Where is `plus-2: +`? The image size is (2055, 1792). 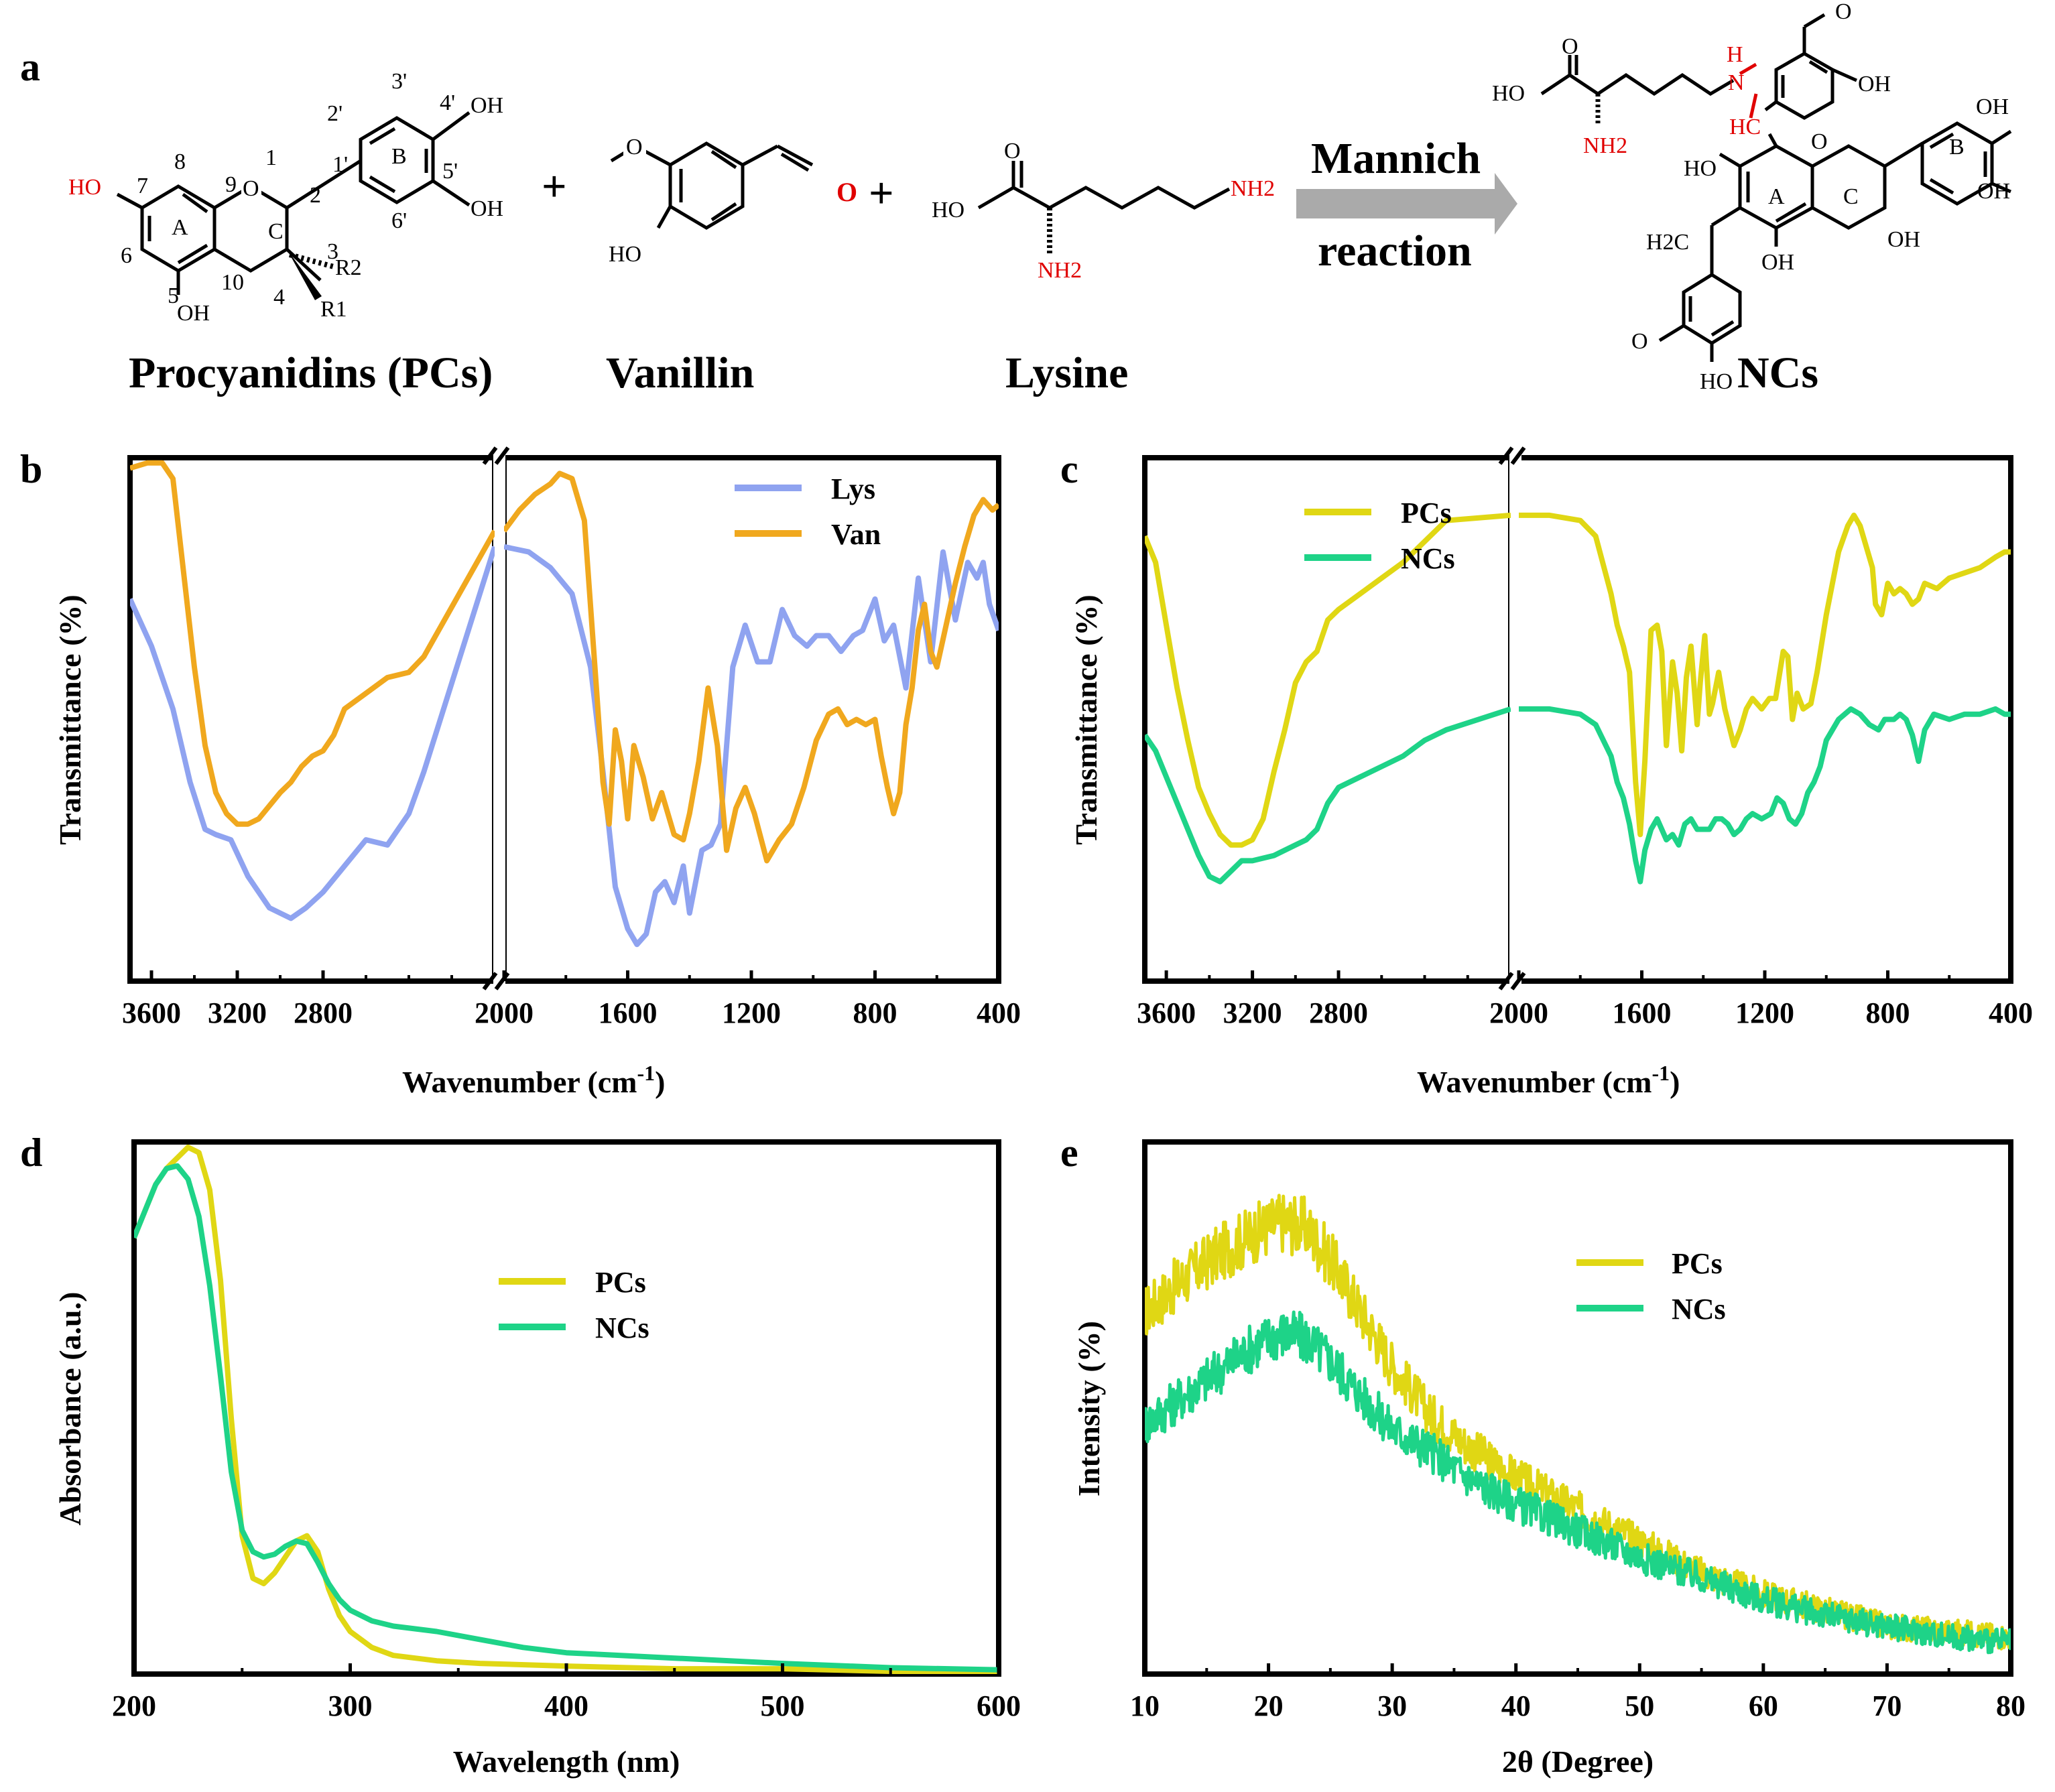
plus-2: + is located at coordinates (882, 193).